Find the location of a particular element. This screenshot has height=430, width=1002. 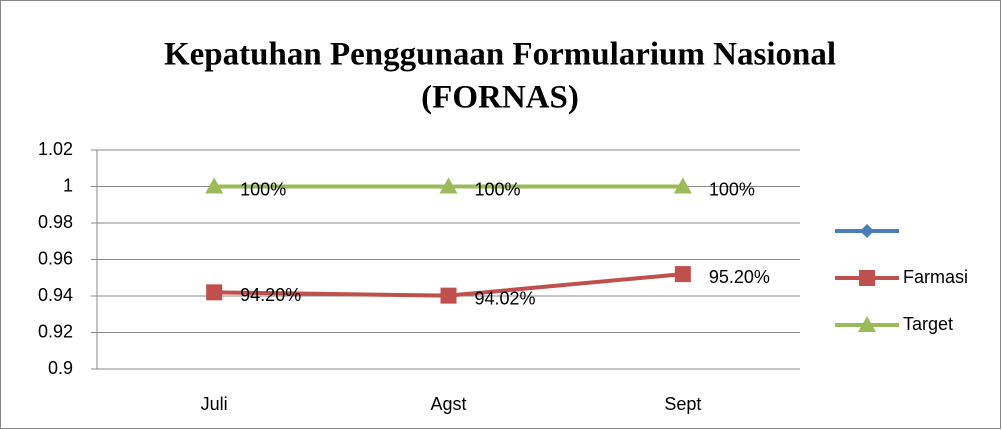

data-label: 94.20% is located at coordinates (270, 295).